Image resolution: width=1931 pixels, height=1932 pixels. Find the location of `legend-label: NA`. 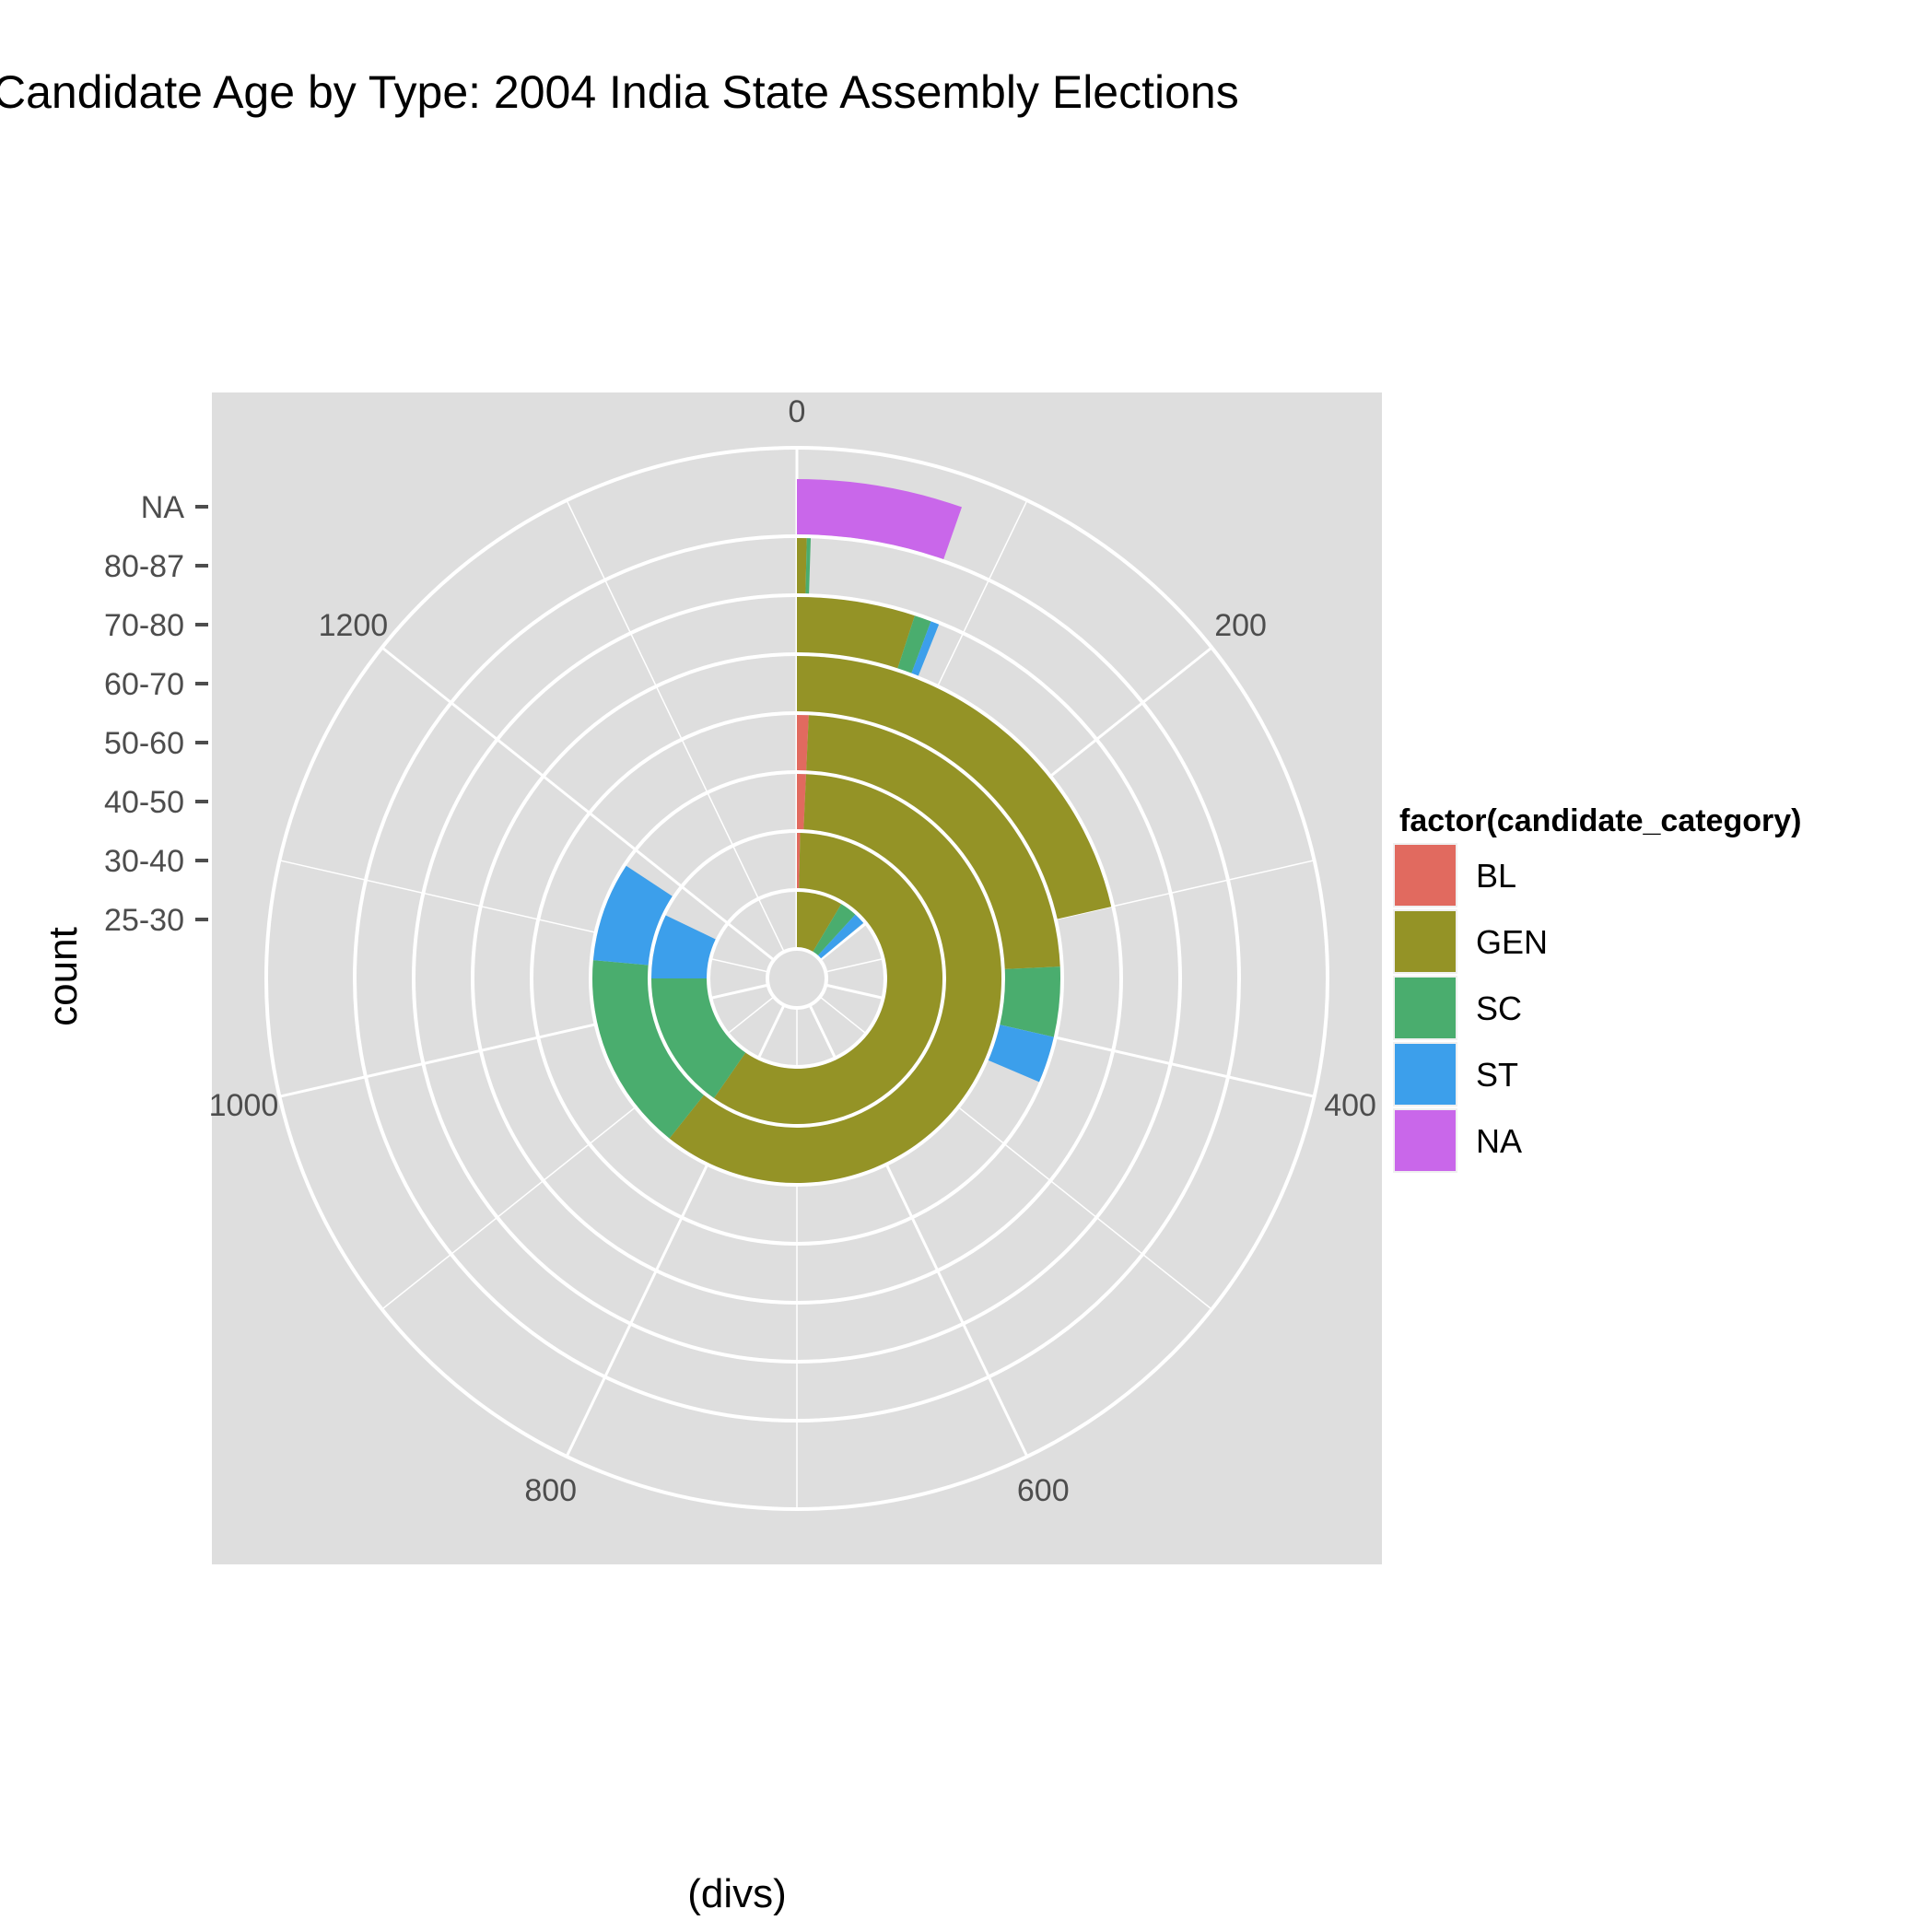

legend-label: NA is located at coordinates (1499, 1141).